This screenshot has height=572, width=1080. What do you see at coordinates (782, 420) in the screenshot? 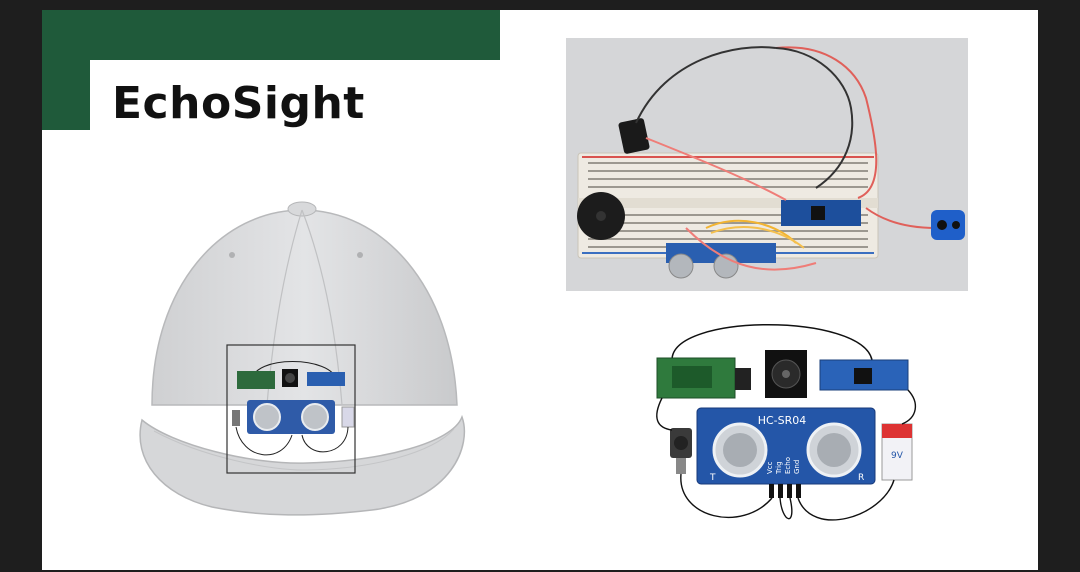
I see `sensor-label: HC-SR04` at bounding box center [782, 420].